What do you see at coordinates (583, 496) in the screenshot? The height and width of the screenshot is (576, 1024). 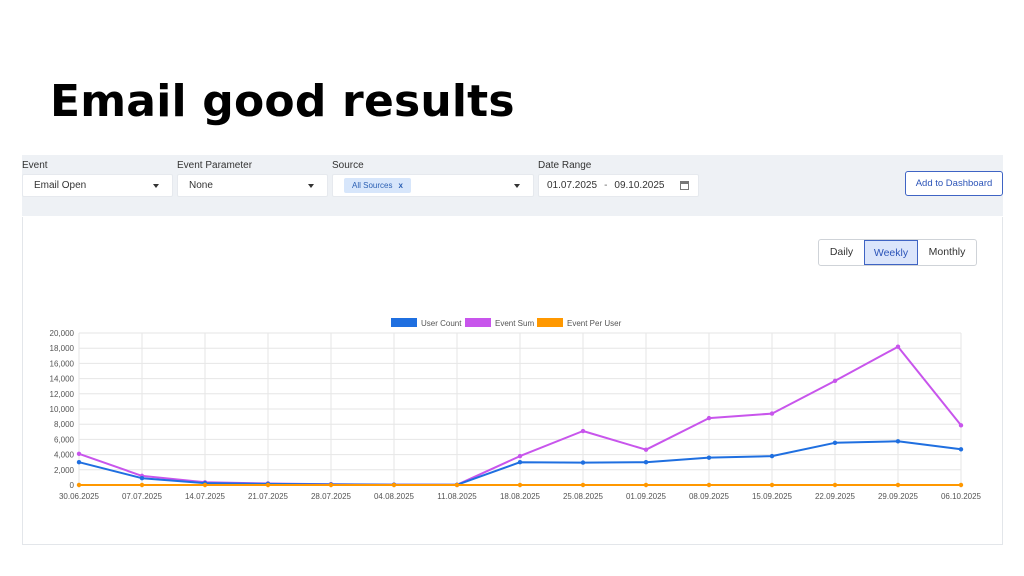 I see `x-tick-label: 25.08.2025` at bounding box center [583, 496].